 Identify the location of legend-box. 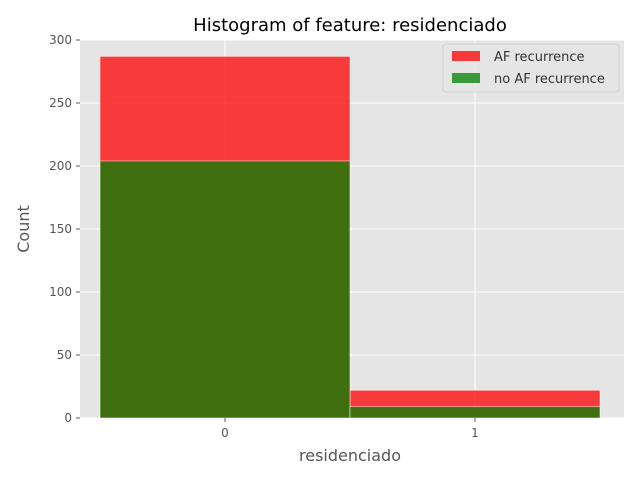
(531, 68).